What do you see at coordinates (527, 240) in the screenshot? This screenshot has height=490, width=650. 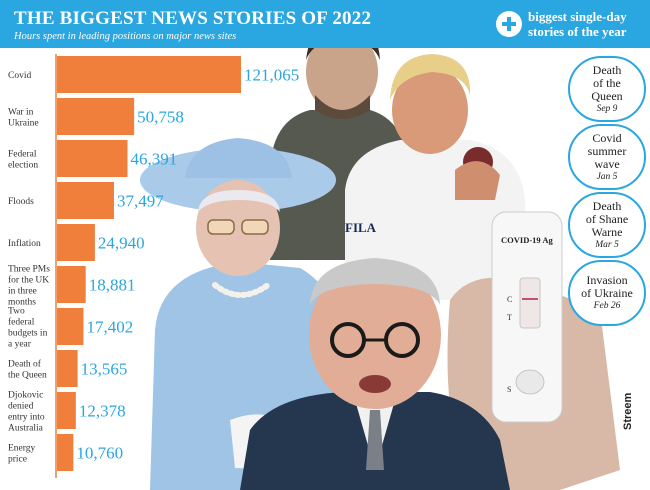 I see `test-label: COVID-19 Ag` at bounding box center [527, 240].